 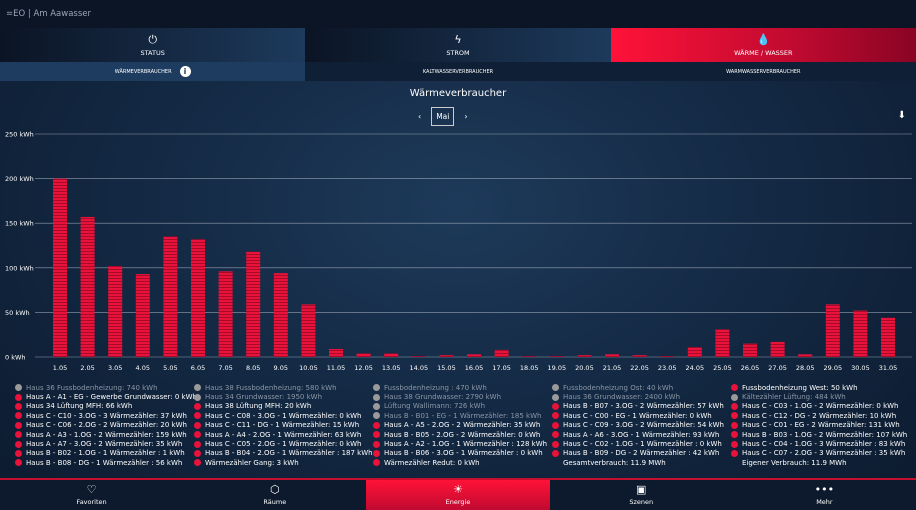 What do you see at coordinates (462, 406) in the screenshot?
I see `legend-item: Lüftung Wallimann: 726 kWh` at bounding box center [462, 406].